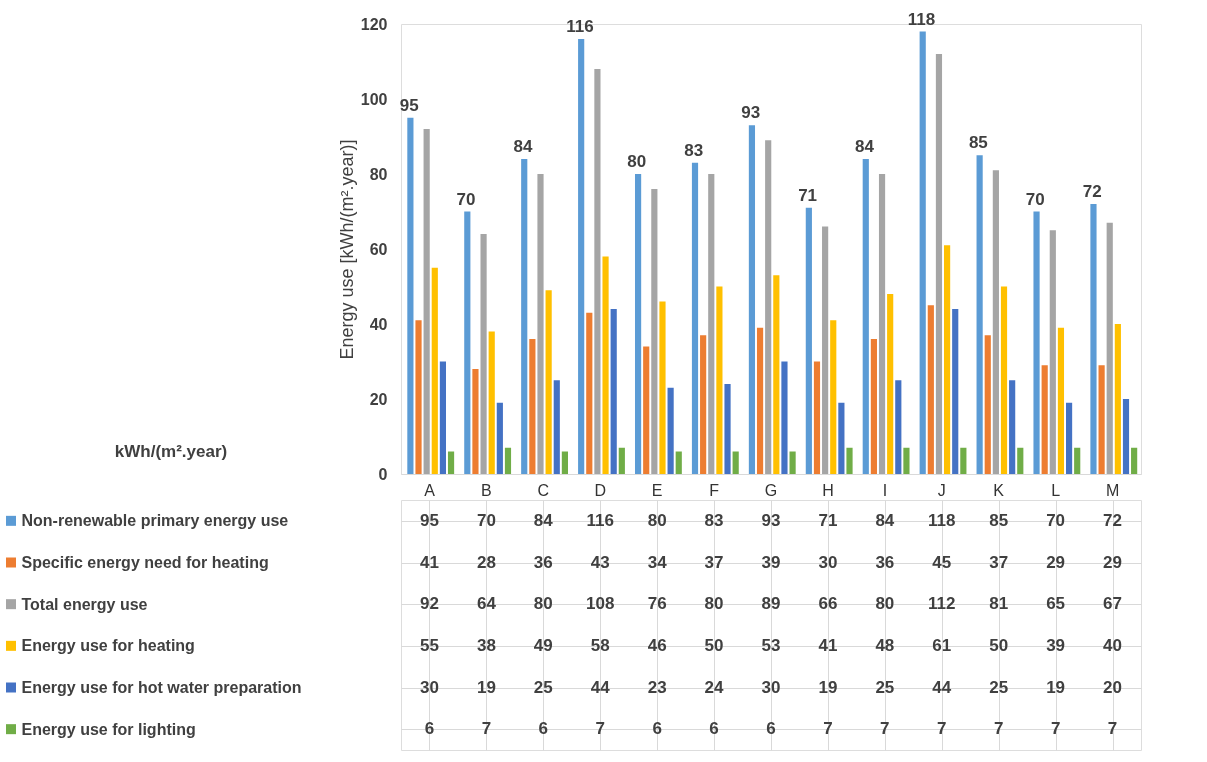  Describe the element at coordinates (374, 99) in the screenshot. I see `y-tick-label: 100` at that location.